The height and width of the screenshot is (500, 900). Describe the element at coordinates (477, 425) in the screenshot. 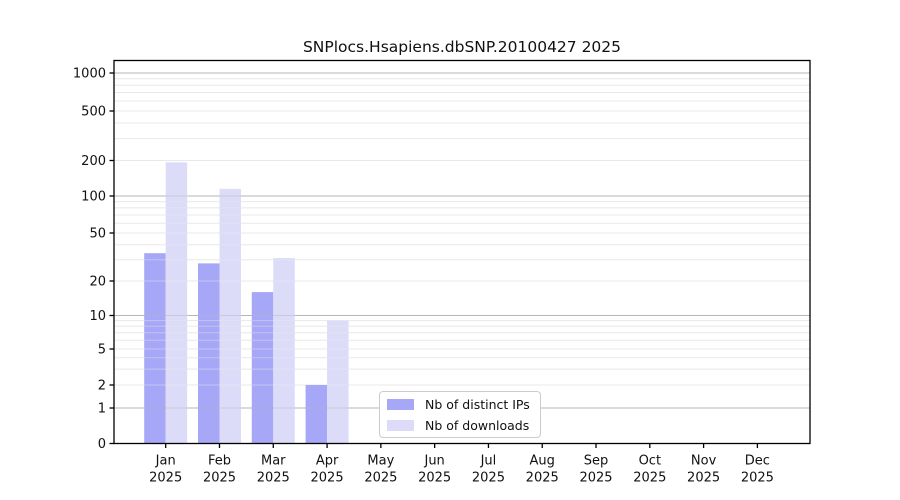

I see `legend-label-downloads: Nb of downloads` at that location.